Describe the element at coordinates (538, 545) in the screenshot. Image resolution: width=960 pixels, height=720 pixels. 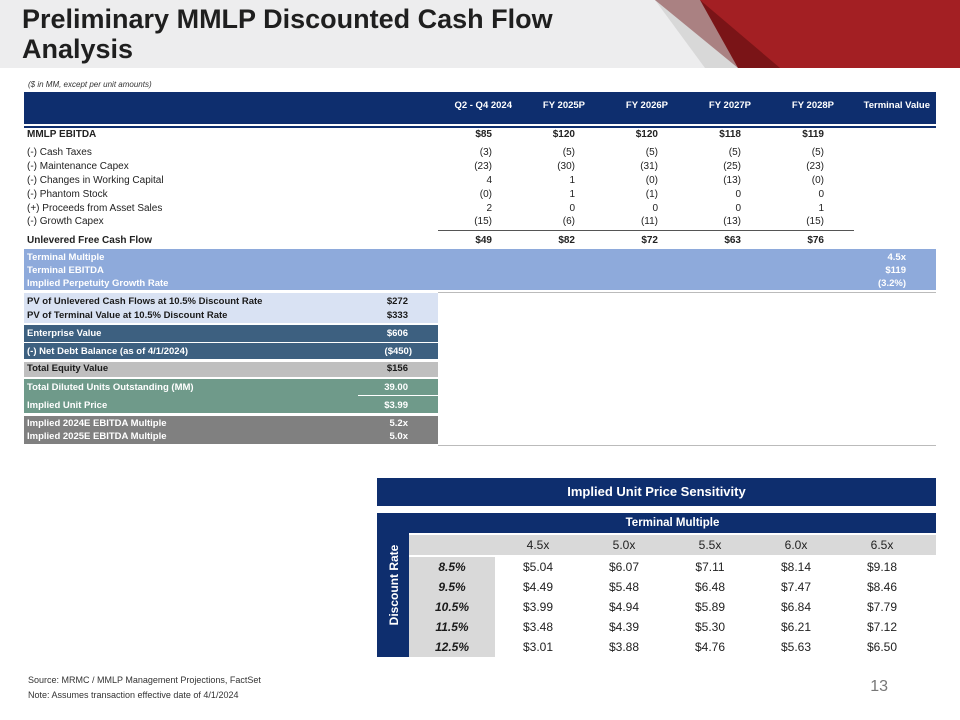
I see `sens-col-header: 4.5x` at that location.